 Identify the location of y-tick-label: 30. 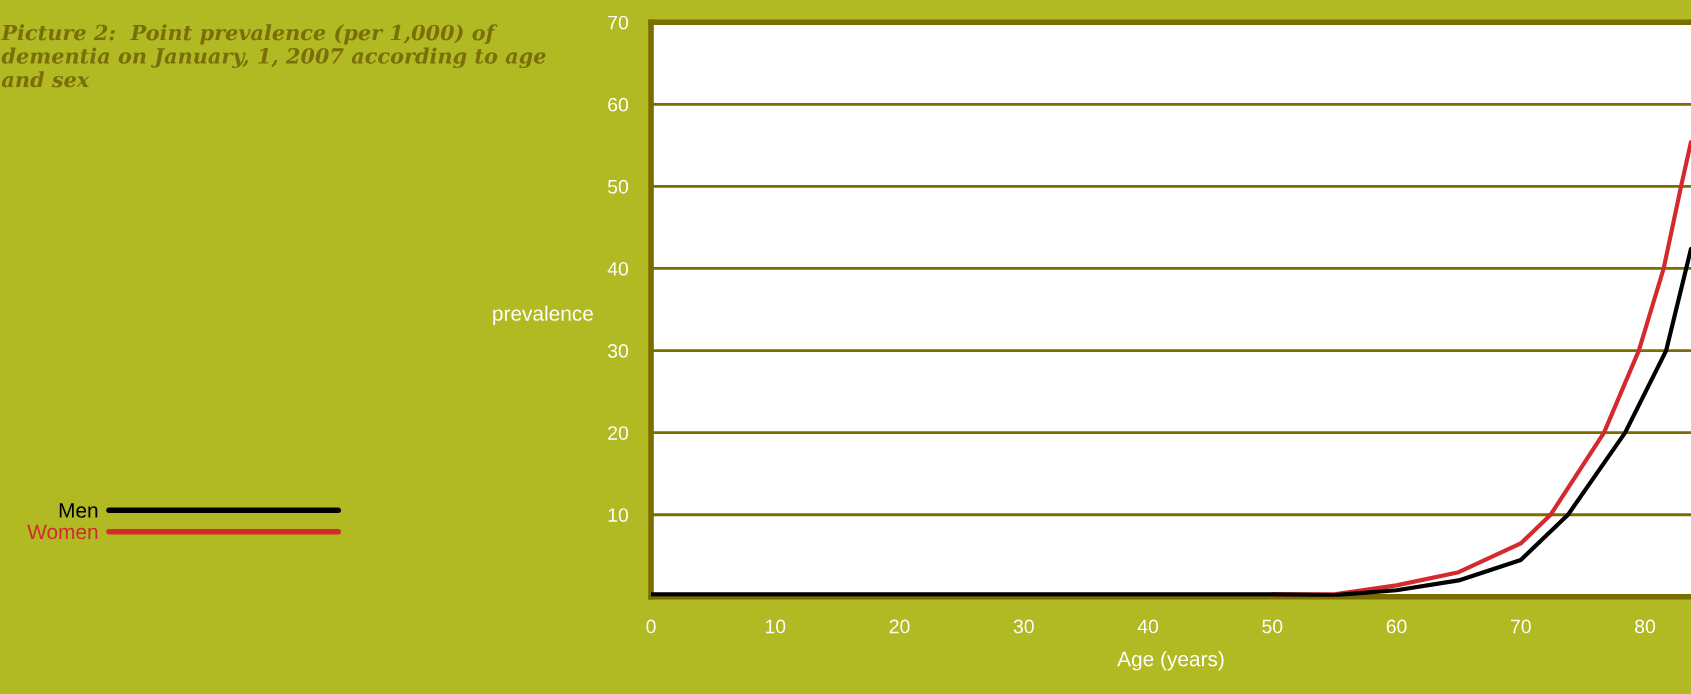
(618, 351).